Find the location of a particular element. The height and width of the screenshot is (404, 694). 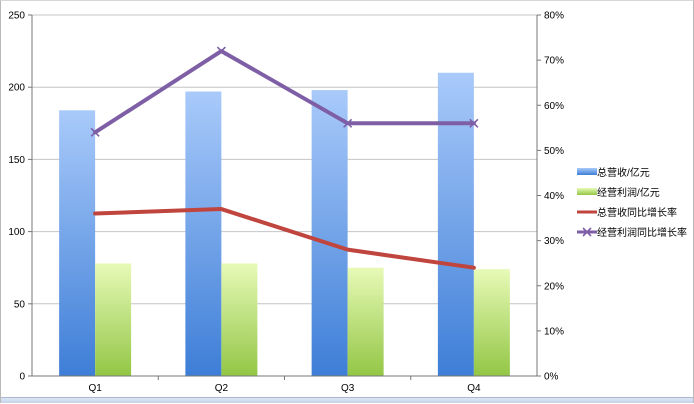

left-axis-tick-label: 0 is located at coordinates (22, 377).